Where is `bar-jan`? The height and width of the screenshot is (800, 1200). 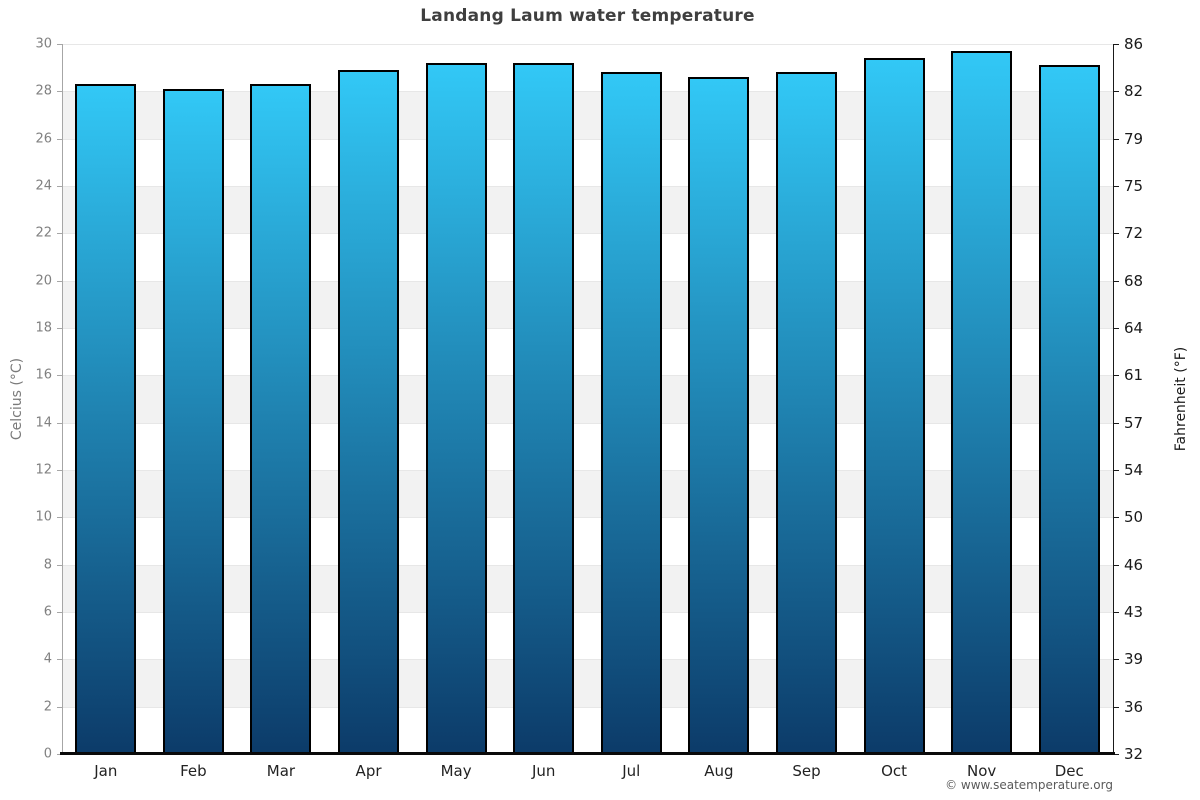
bar-jan is located at coordinates (106, 419).